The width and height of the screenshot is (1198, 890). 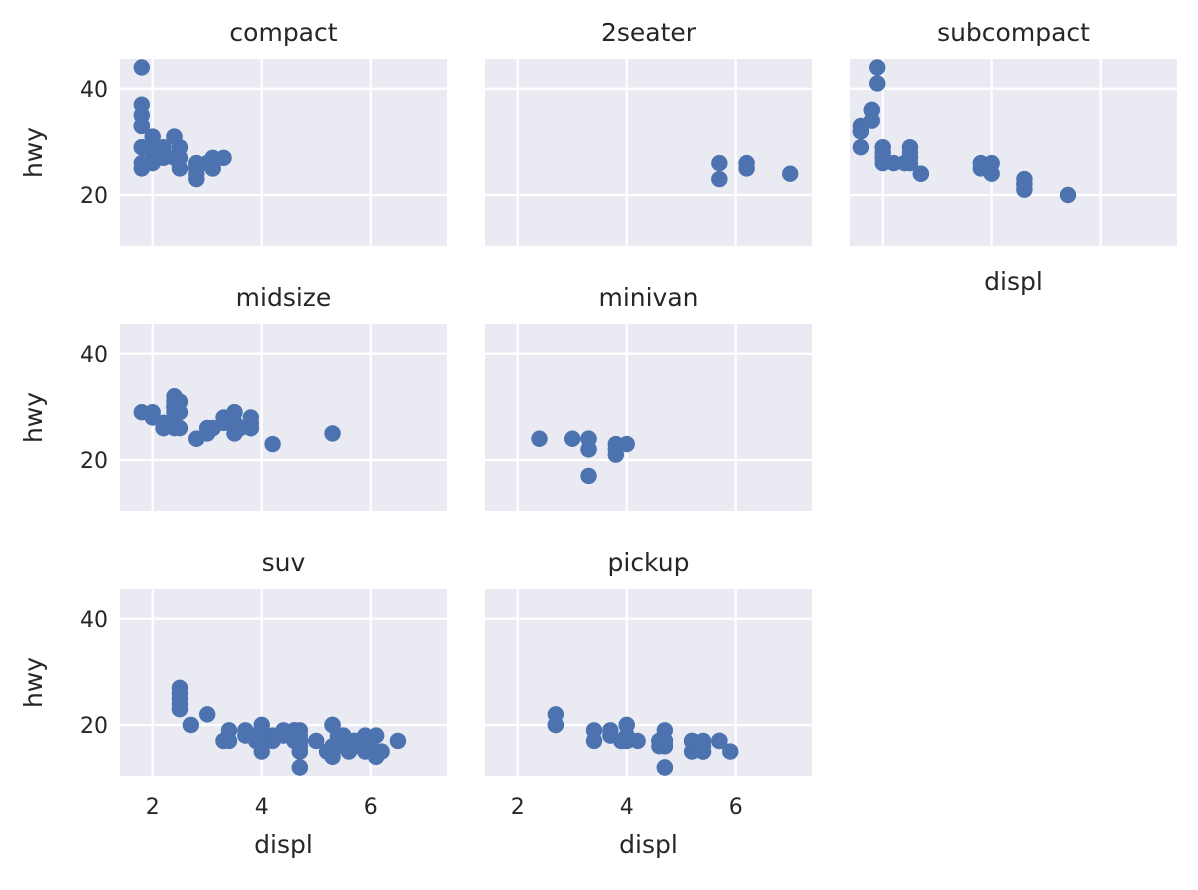 What do you see at coordinates (283, 32) in the screenshot?
I see `facet-title: compact` at bounding box center [283, 32].